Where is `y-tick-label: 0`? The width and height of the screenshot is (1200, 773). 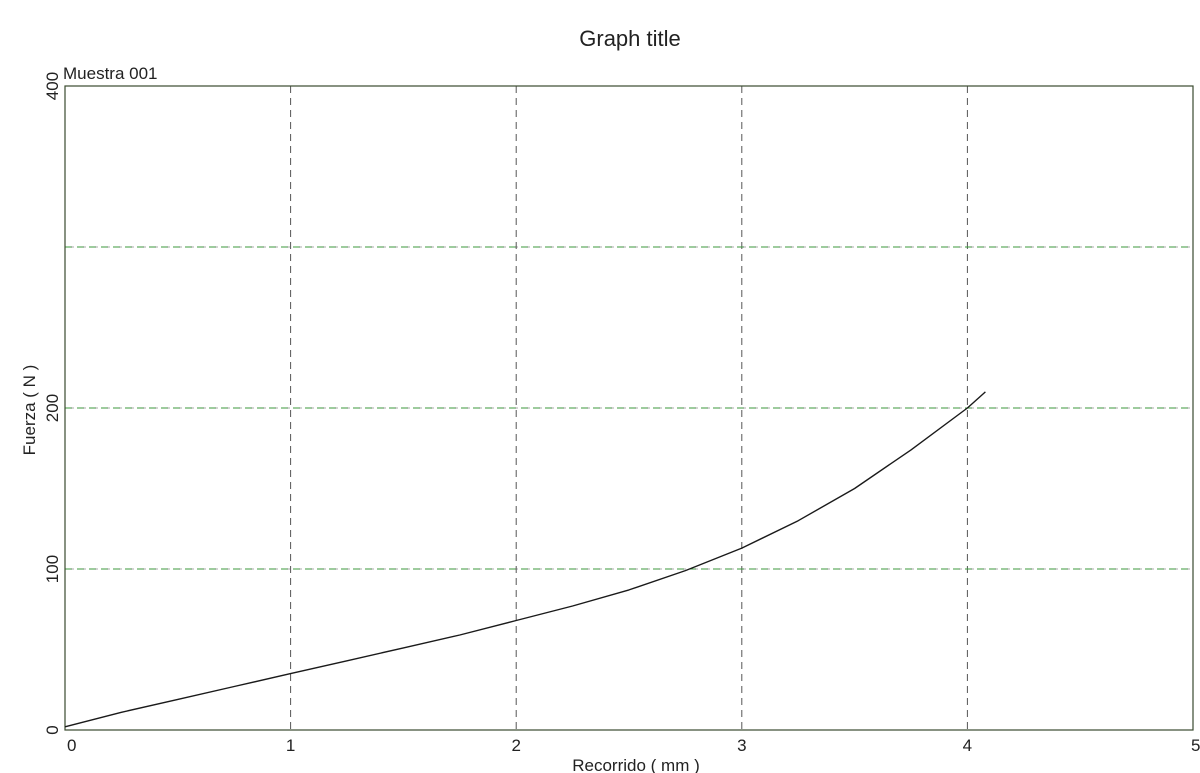
y-tick-label: 0 is located at coordinates (52, 729).